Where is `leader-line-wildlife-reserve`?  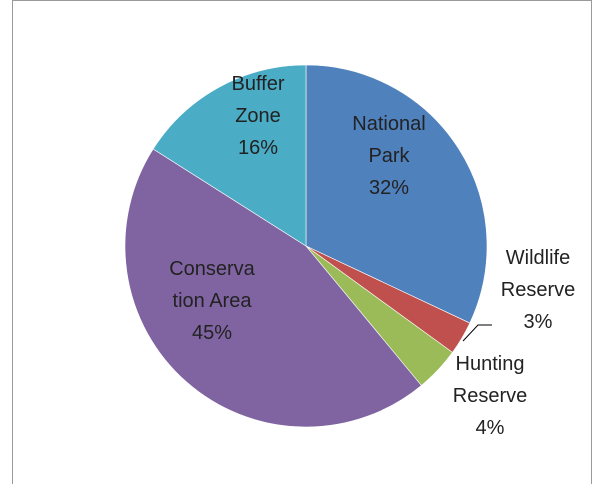 leader-line-wildlife-reserve is located at coordinates (477, 333).